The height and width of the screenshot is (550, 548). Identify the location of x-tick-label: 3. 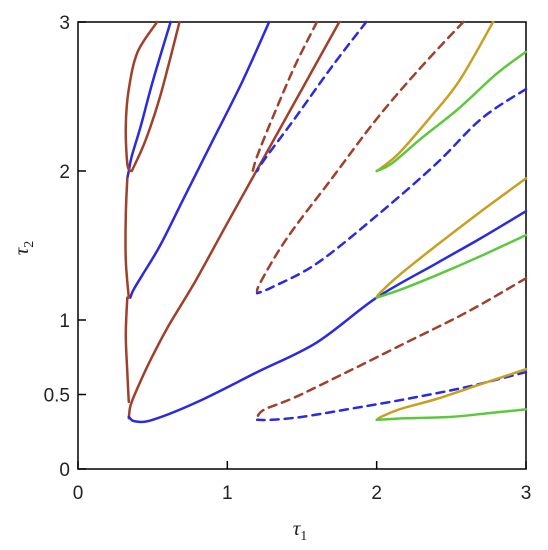
(526, 493).